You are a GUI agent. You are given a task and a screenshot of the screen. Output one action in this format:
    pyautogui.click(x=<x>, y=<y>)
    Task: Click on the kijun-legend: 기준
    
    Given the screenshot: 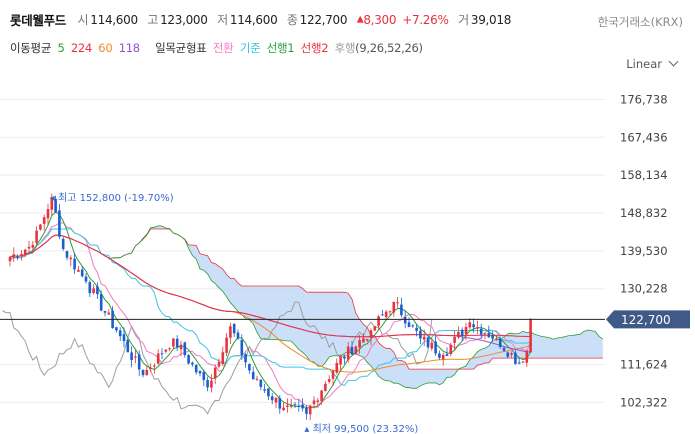 What is the action you would take?
    pyautogui.click(x=250, y=48)
    